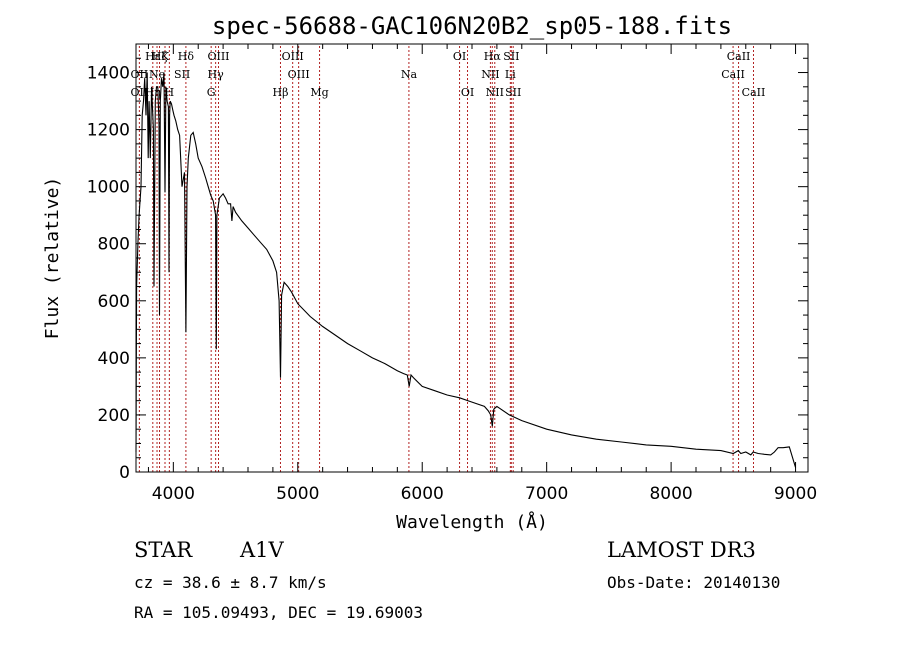 This screenshot has width=900, height=649. What do you see at coordinates (211, 92) in the screenshot?
I see `spectral-line-label-12: G` at bounding box center [211, 92].